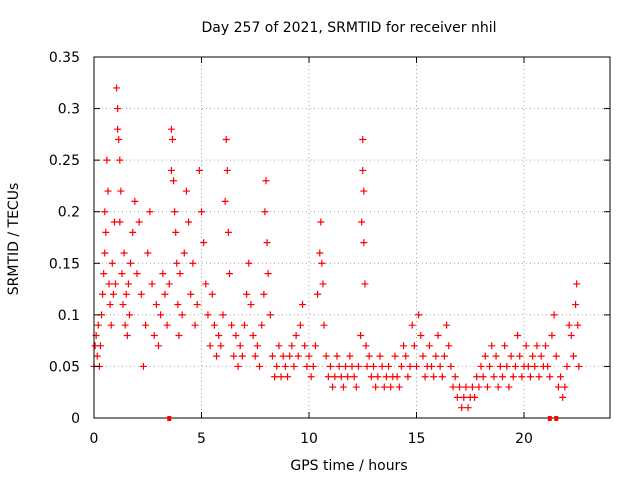 The image size is (640, 484). Describe the element at coordinates (64, 161) in the screenshot. I see `y-tick-label: 0.25` at that location.